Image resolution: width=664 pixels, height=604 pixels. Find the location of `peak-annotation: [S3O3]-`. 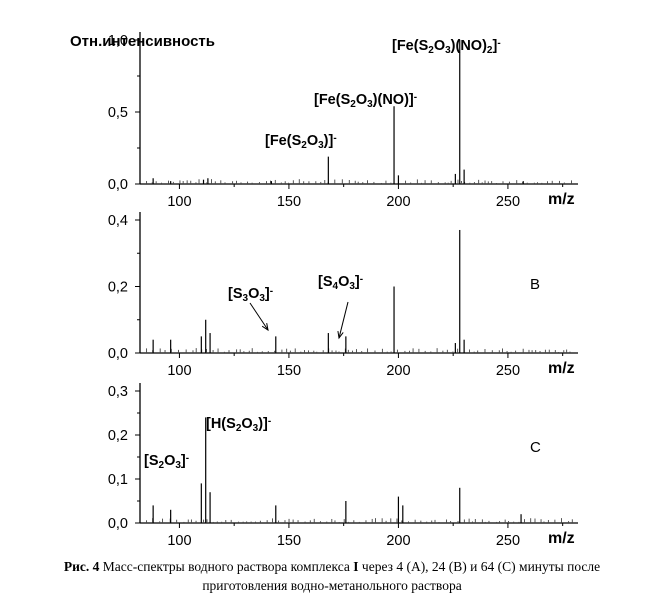

peak-annotation: [S3O3]- is located at coordinates (250, 295).